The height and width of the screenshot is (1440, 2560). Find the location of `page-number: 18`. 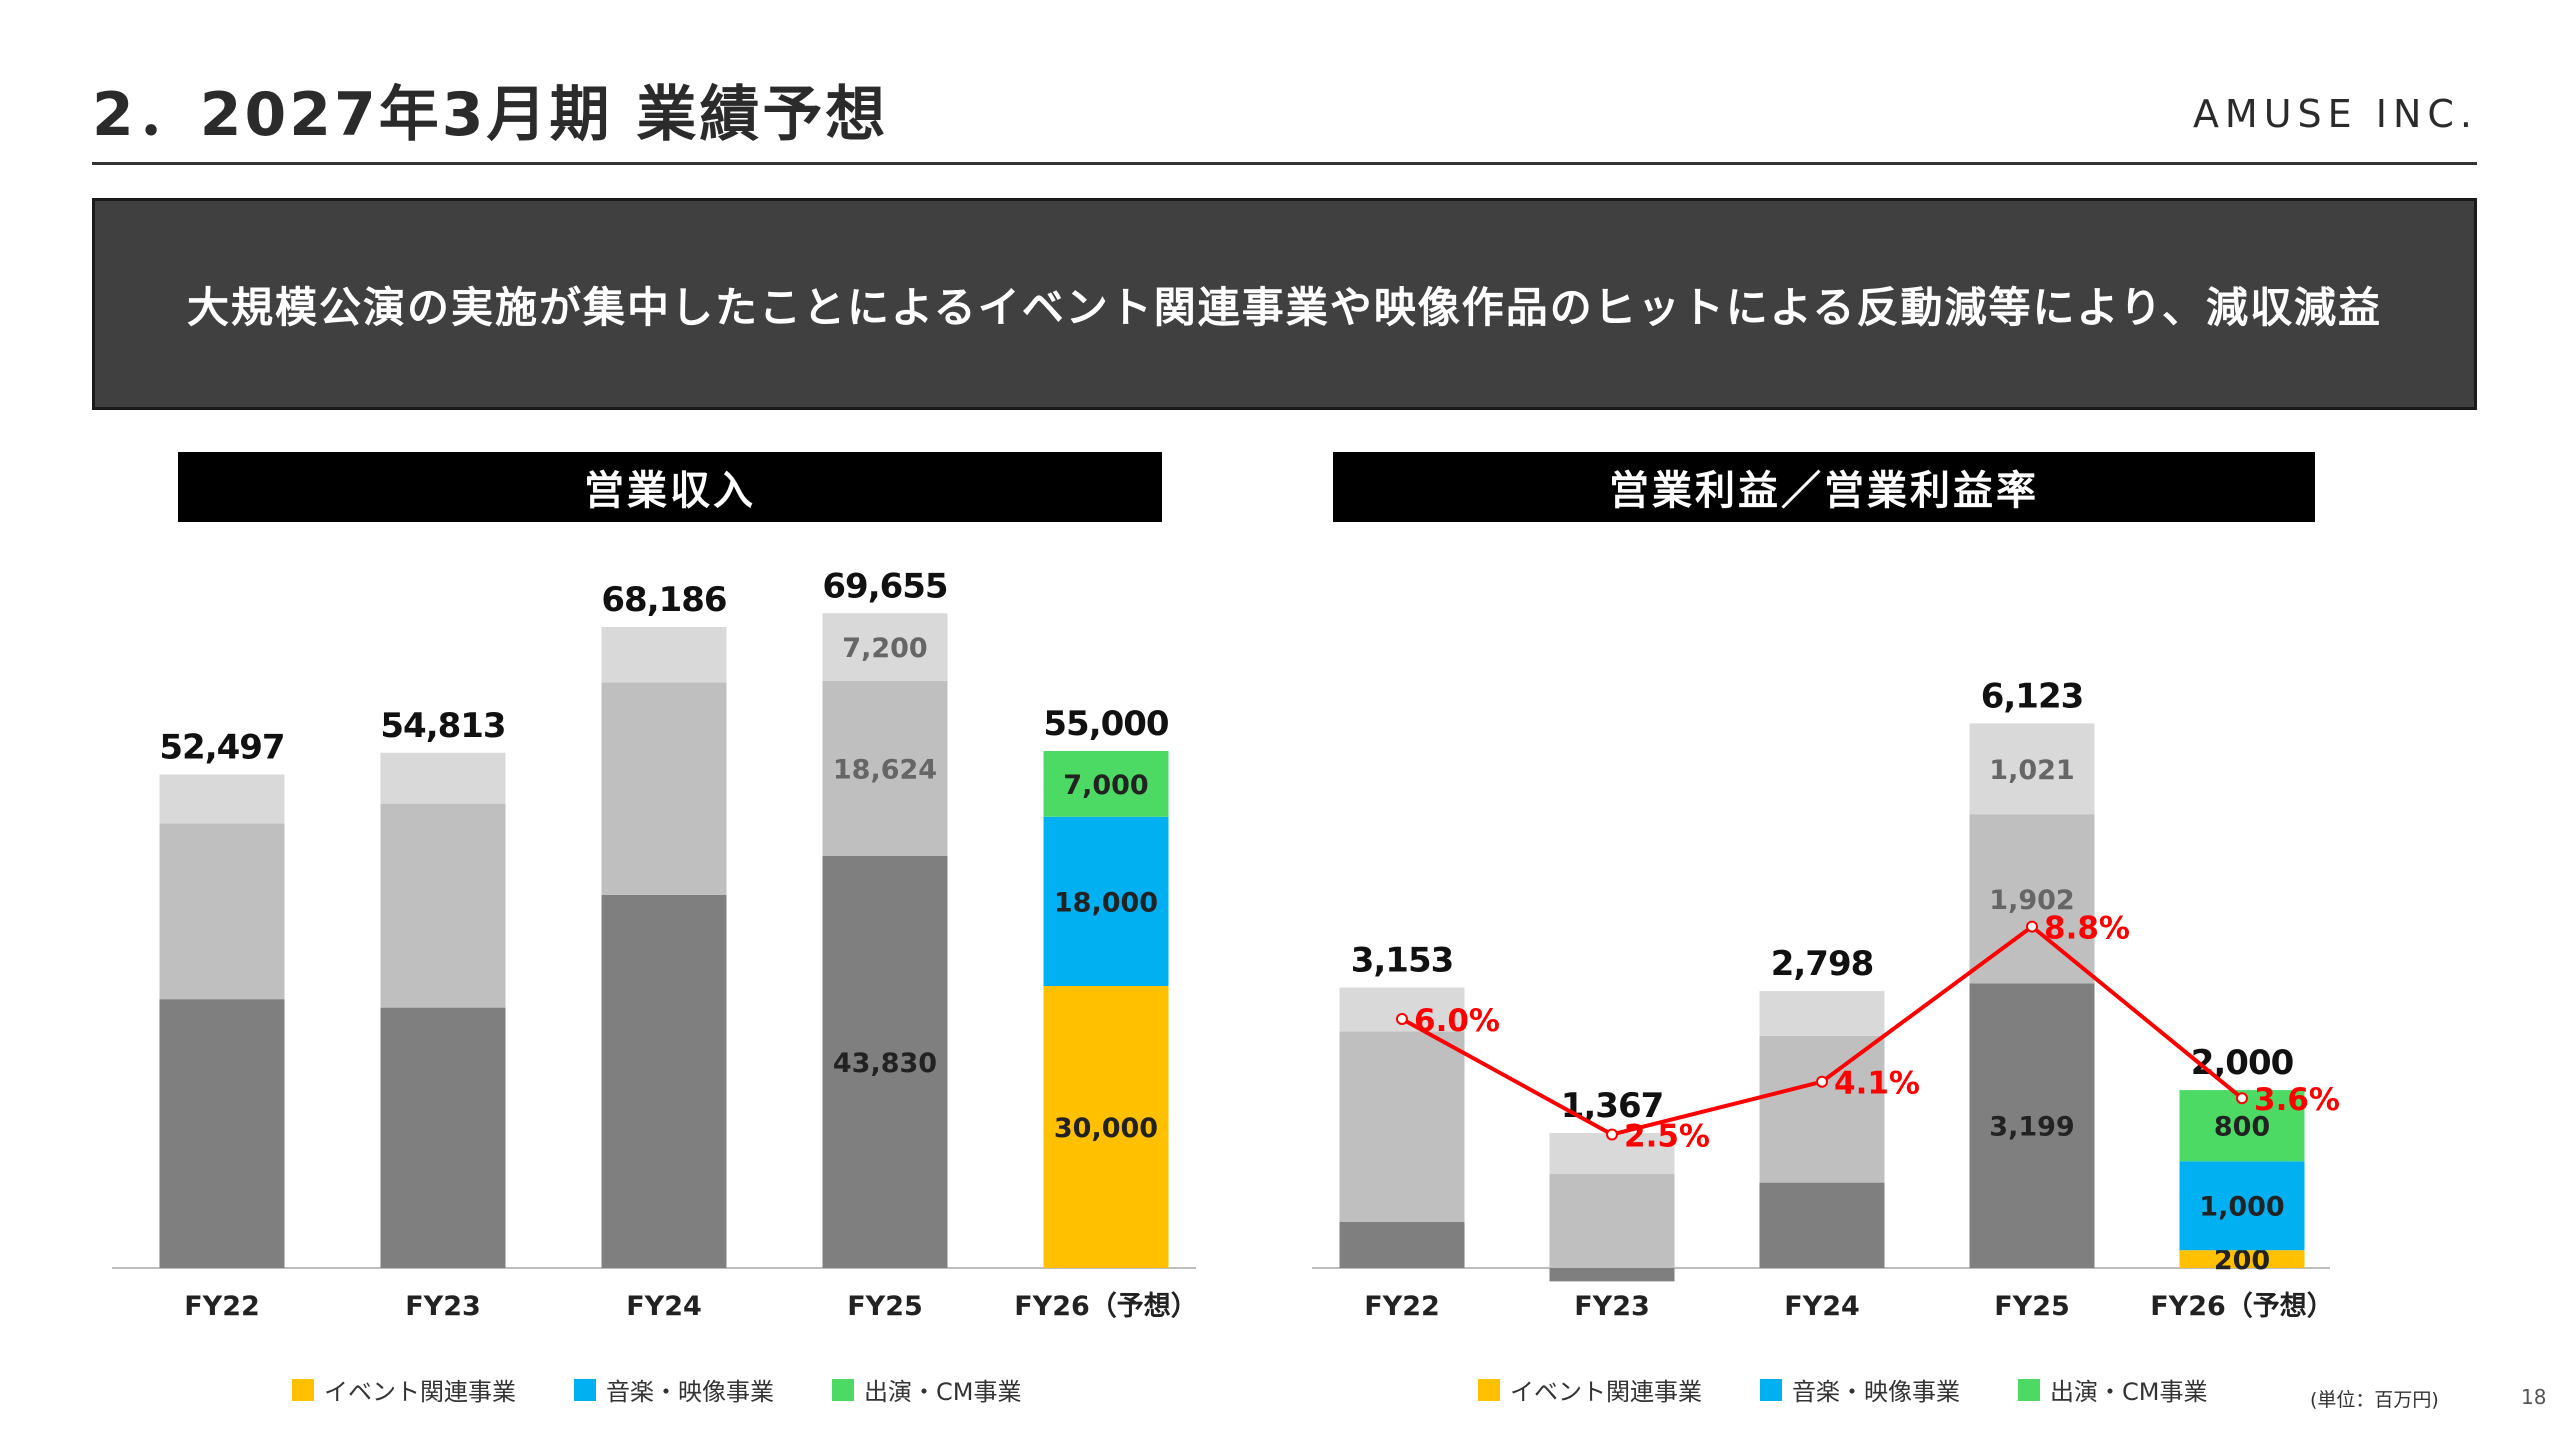

page-number: 18 is located at coordinates (2534, 1397).